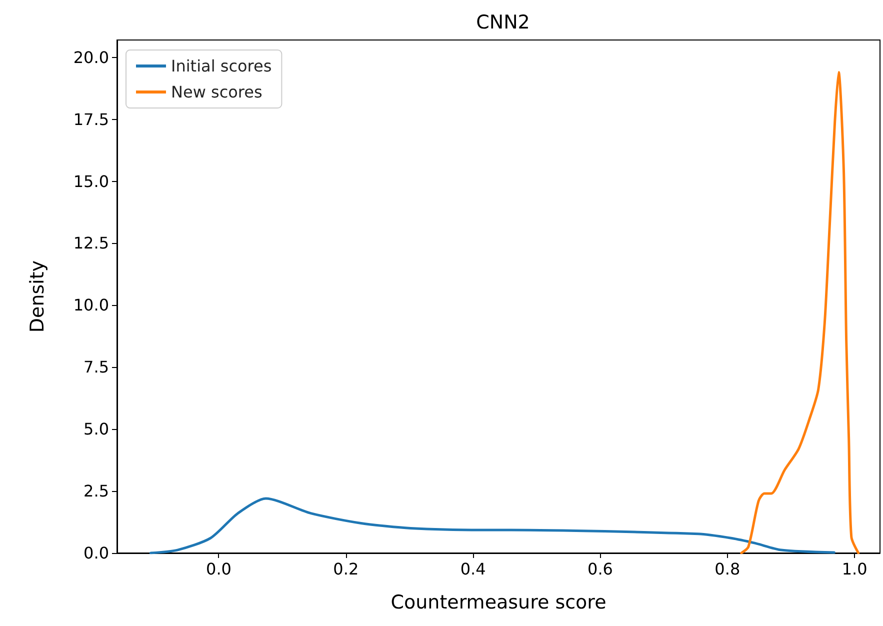  I want to click on y-tick-label: 12.5, so click(91, 243).